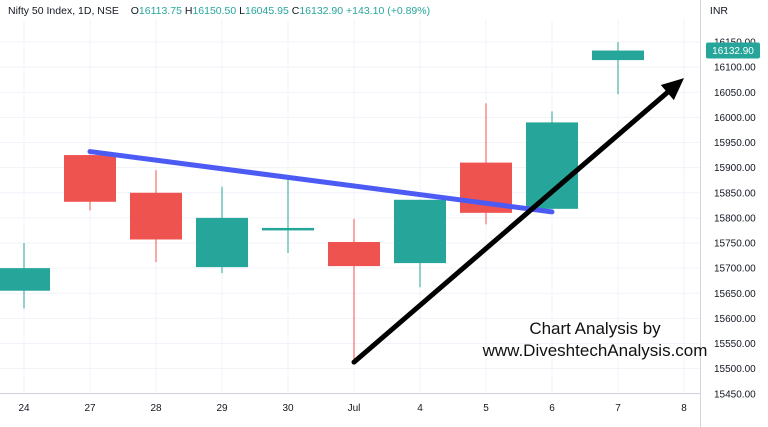  Describe the element at coordinates (156, 408) in the screenshot. I see `x-tick-label: 28` at that location.